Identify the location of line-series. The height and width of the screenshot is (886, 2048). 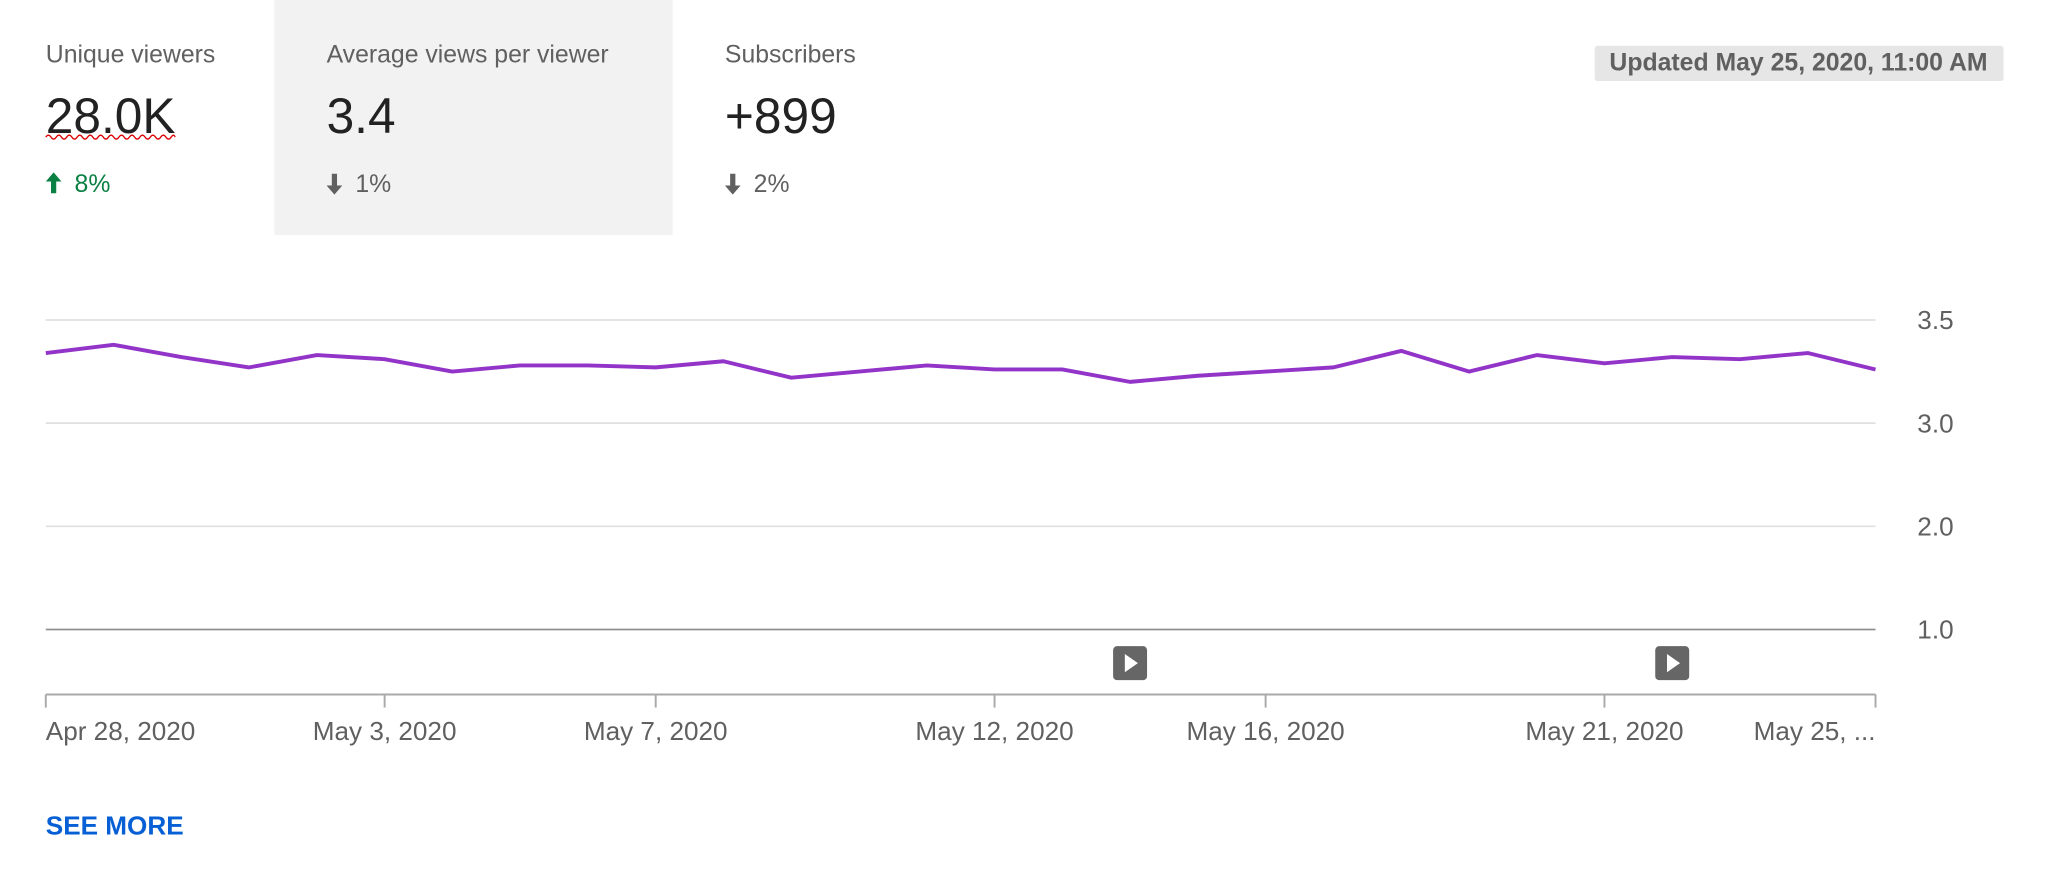
(960, 363).